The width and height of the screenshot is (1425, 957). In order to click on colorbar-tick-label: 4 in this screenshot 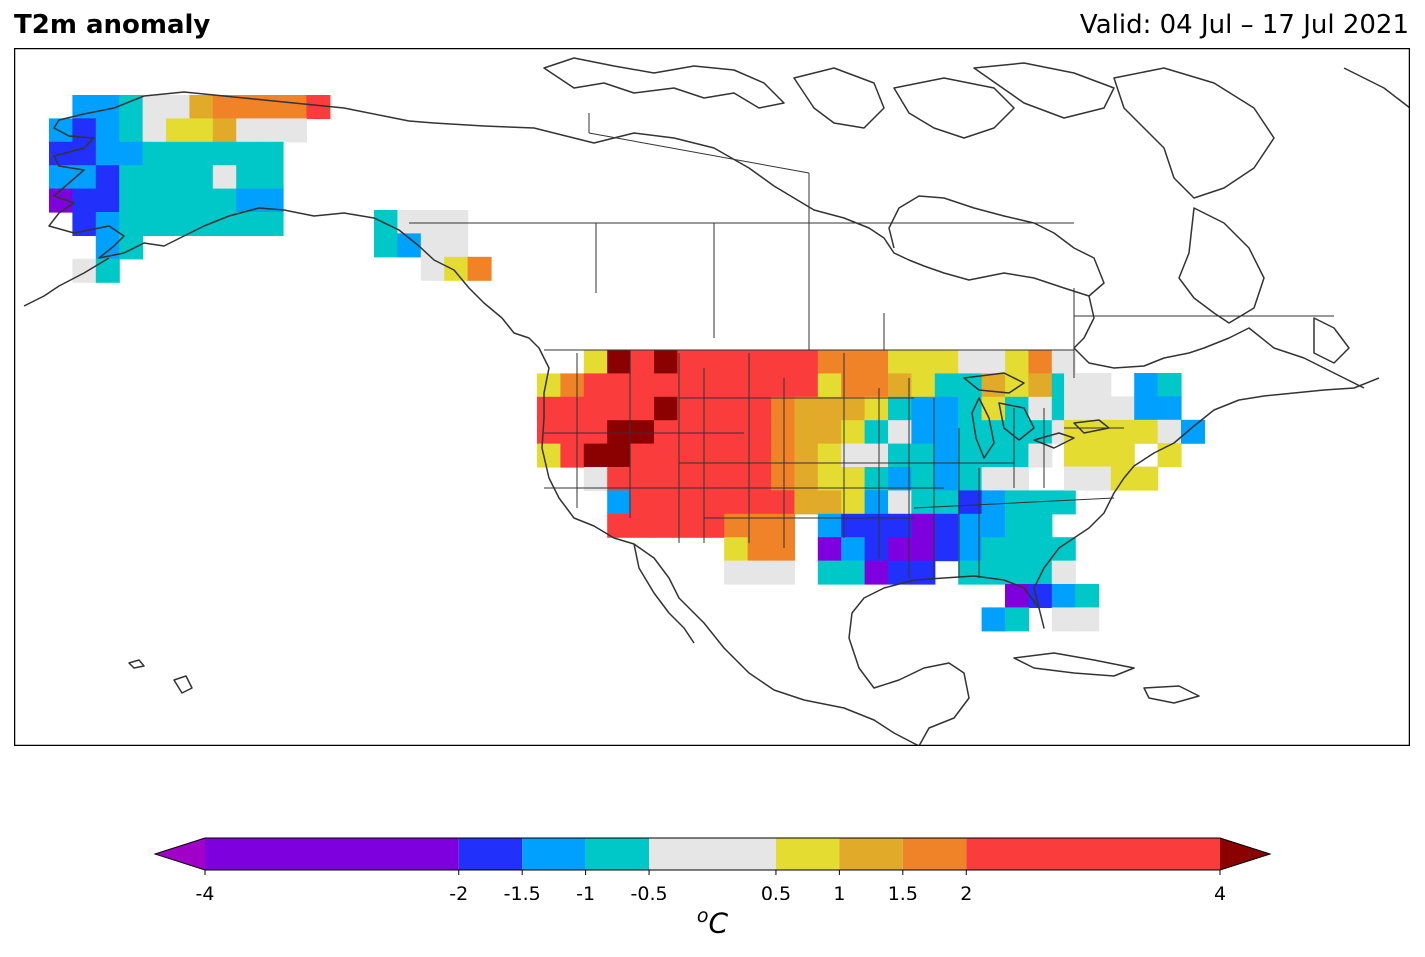, I will do `click(1220, 891)`.